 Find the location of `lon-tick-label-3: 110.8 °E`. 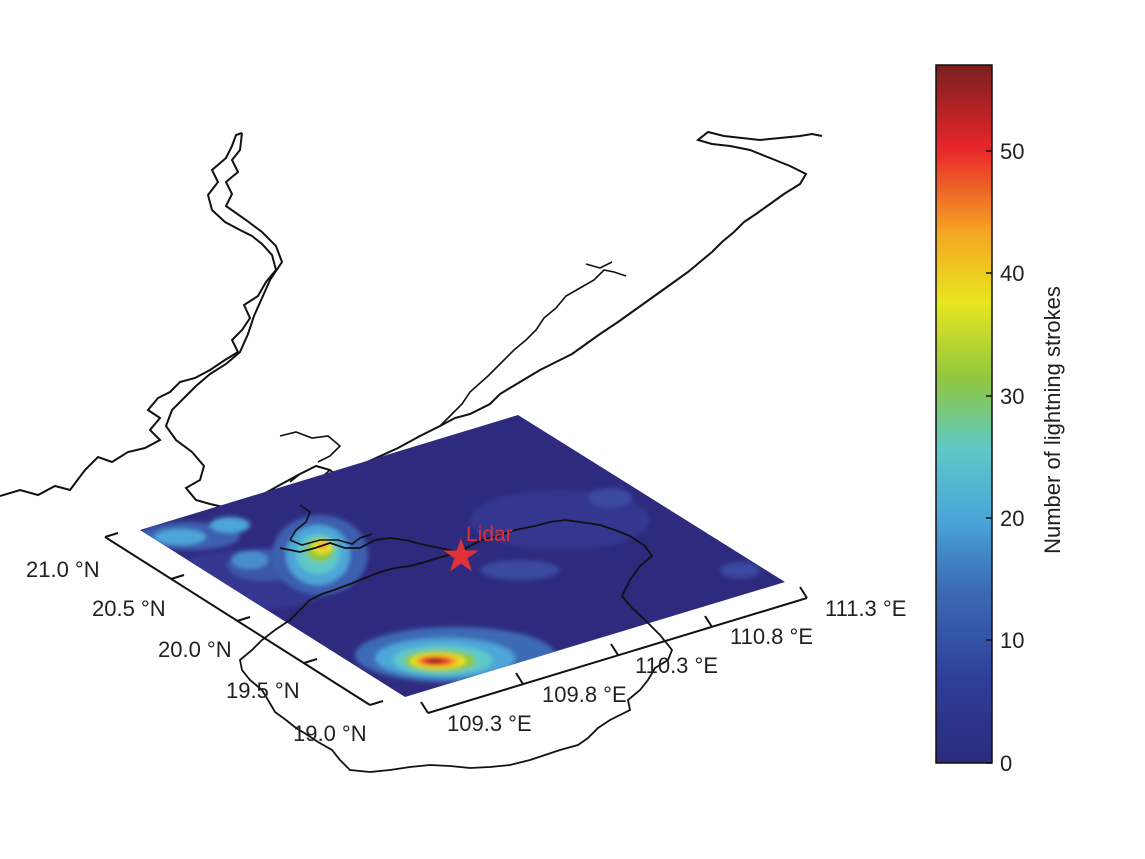

lon-tick-label-3: 110.8 °E is located at coordinates (771, 636).